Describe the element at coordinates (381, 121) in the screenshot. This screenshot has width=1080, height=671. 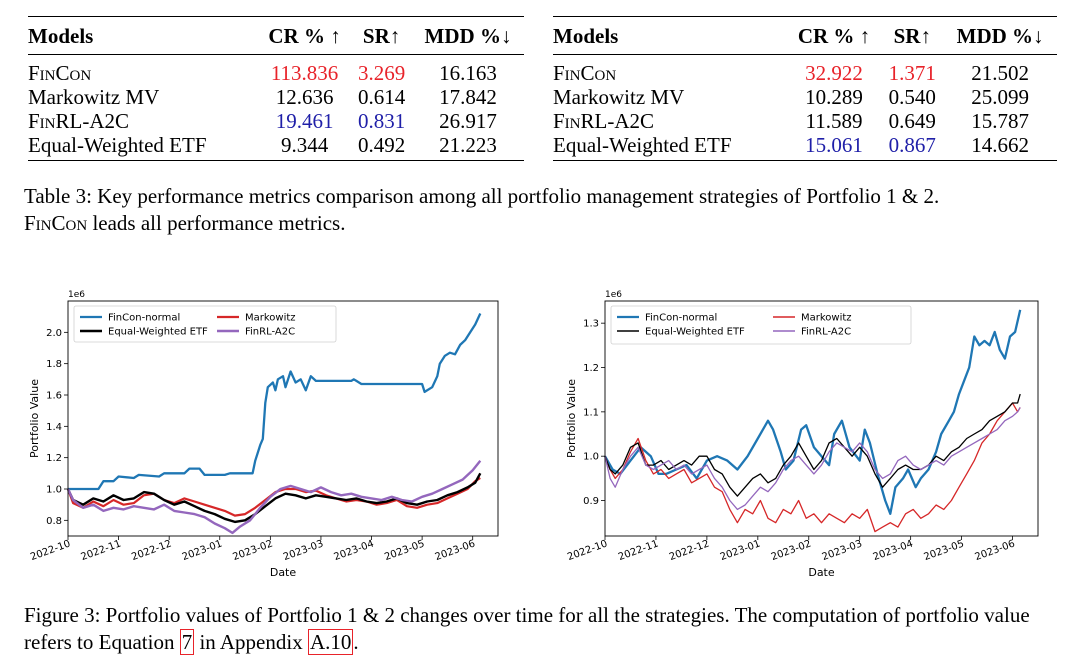
I see `sr-value: 0.831` at that location.